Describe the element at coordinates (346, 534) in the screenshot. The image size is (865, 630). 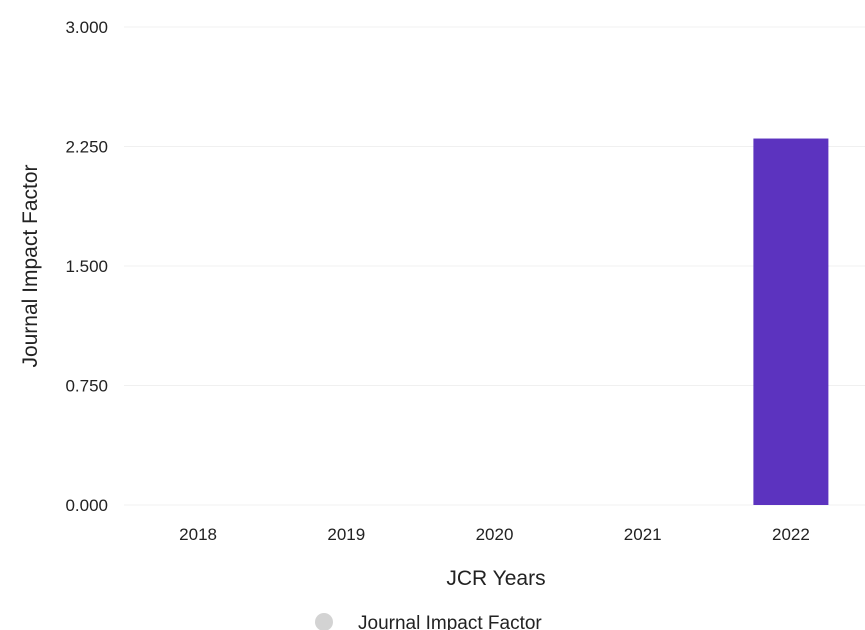
I see `x-tick-label-2019: 2019` at that location.